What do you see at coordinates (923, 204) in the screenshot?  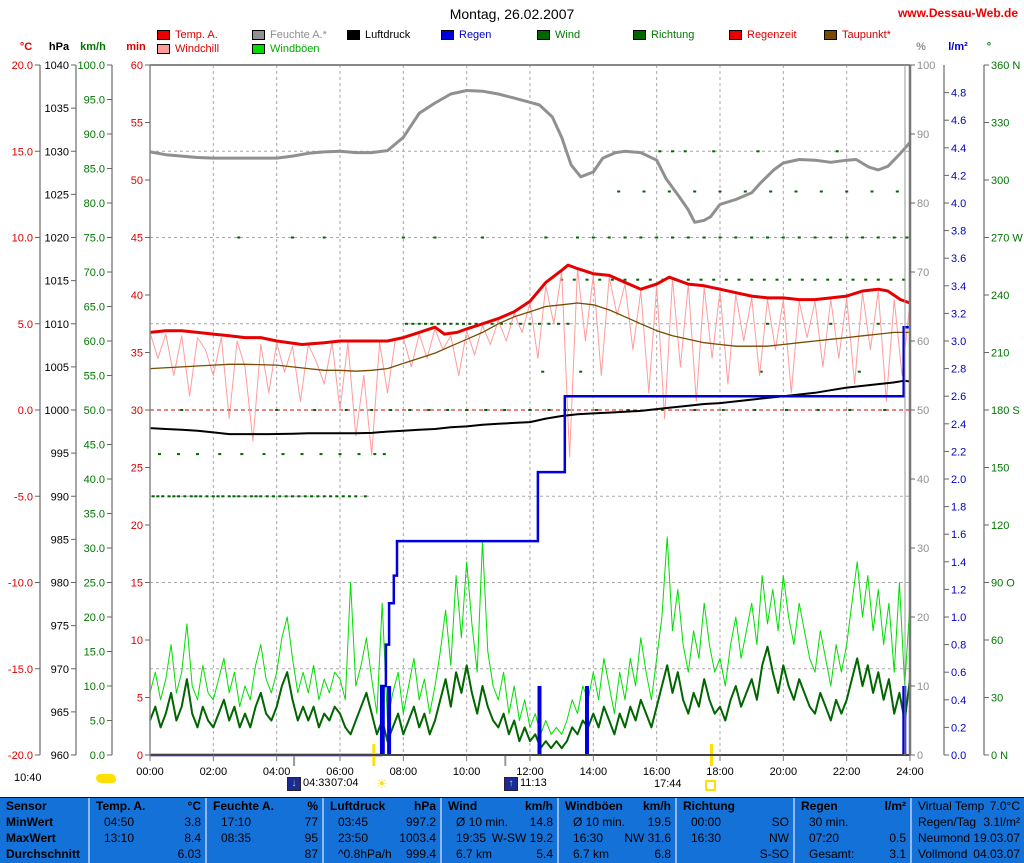 I see `axis-label: 80` at bounding box center [923, 204].